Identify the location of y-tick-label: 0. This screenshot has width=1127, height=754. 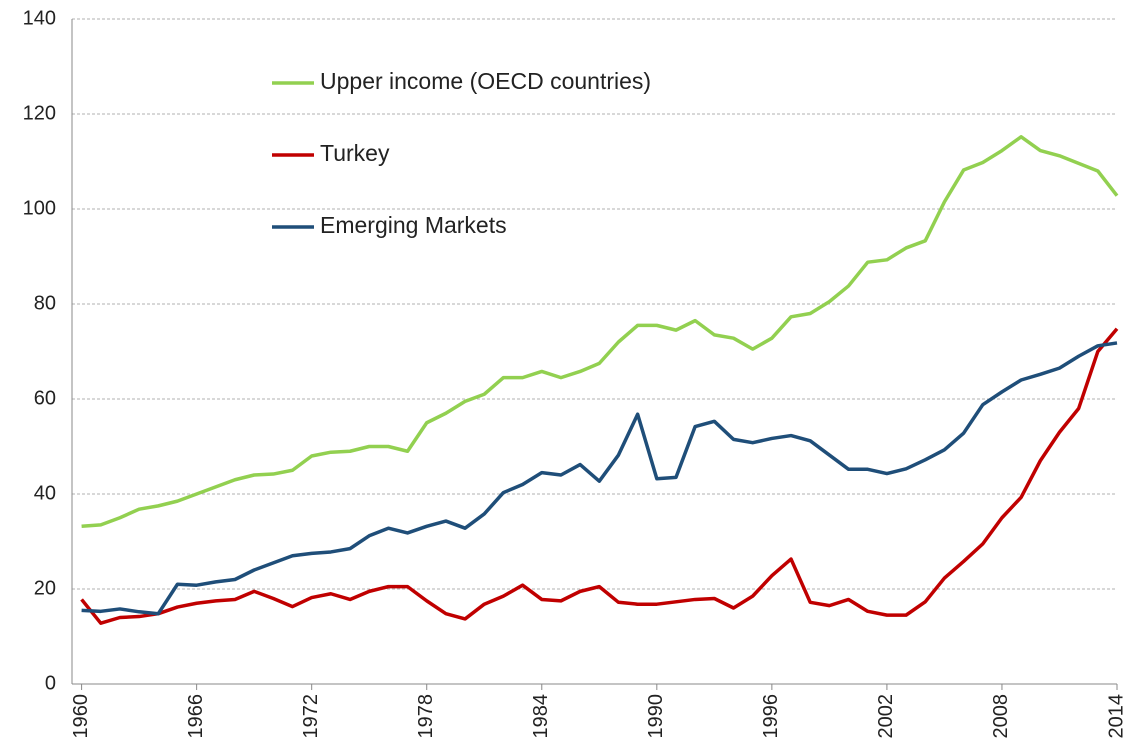
(50, 683).